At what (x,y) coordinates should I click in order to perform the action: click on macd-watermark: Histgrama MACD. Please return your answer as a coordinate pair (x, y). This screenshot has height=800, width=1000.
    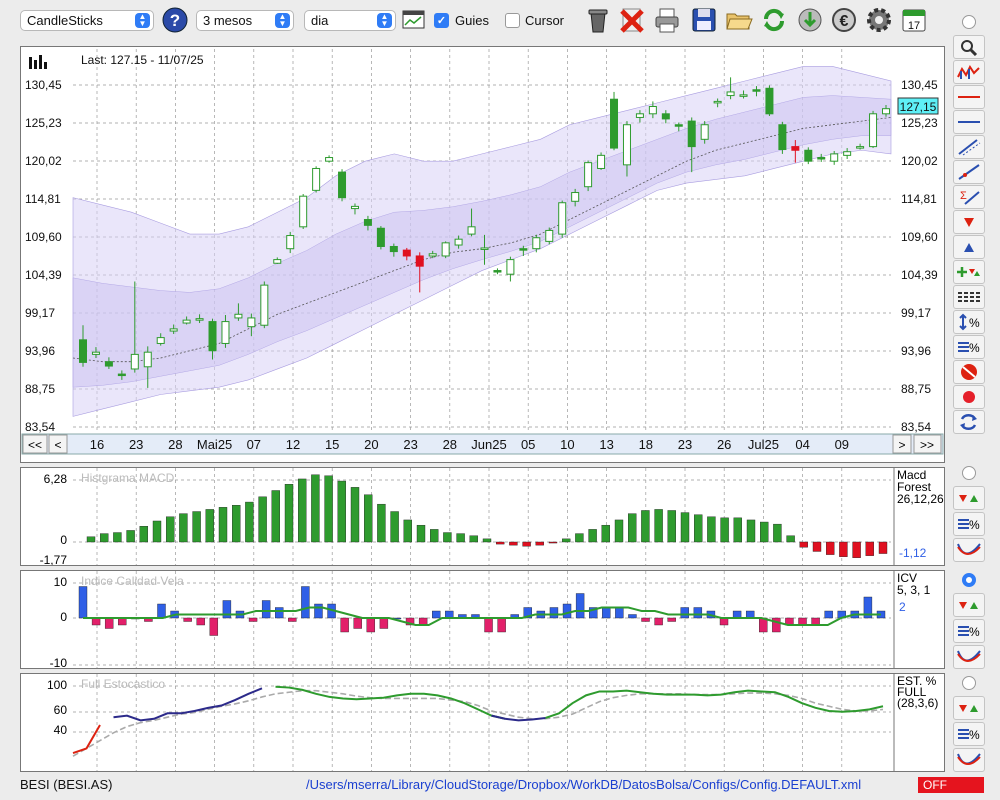
    Looking at the image, I should click on (128, 478).